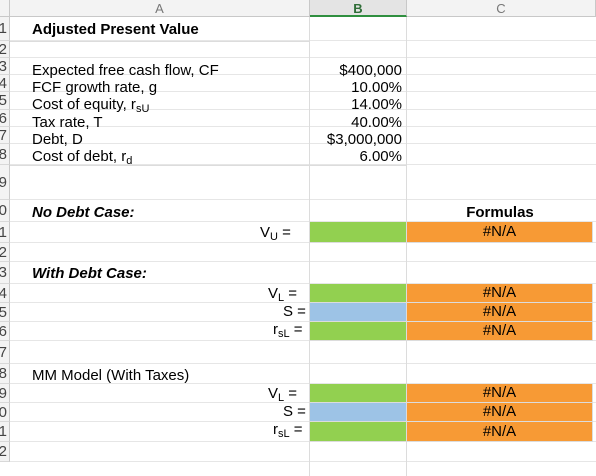 The image size is (596, 476). I want to click on input-value-cf: $400,000, so click(370, 70).